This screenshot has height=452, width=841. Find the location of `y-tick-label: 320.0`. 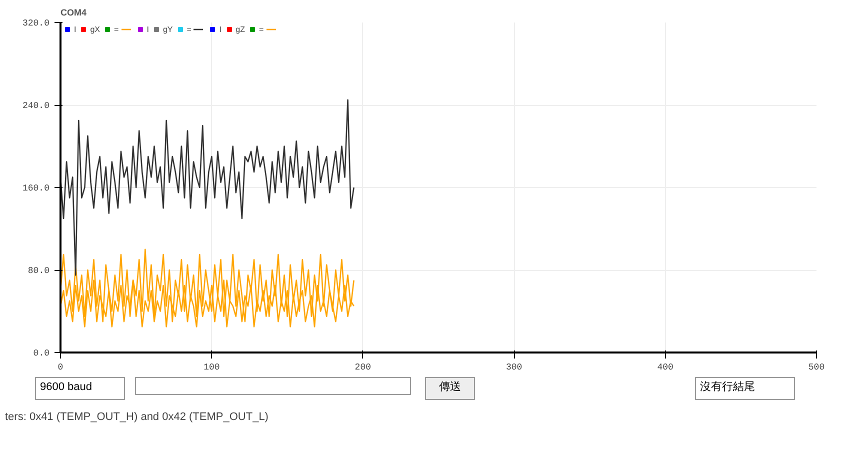

y-tick-label: 320.0 is located at coordinates (36, 23).